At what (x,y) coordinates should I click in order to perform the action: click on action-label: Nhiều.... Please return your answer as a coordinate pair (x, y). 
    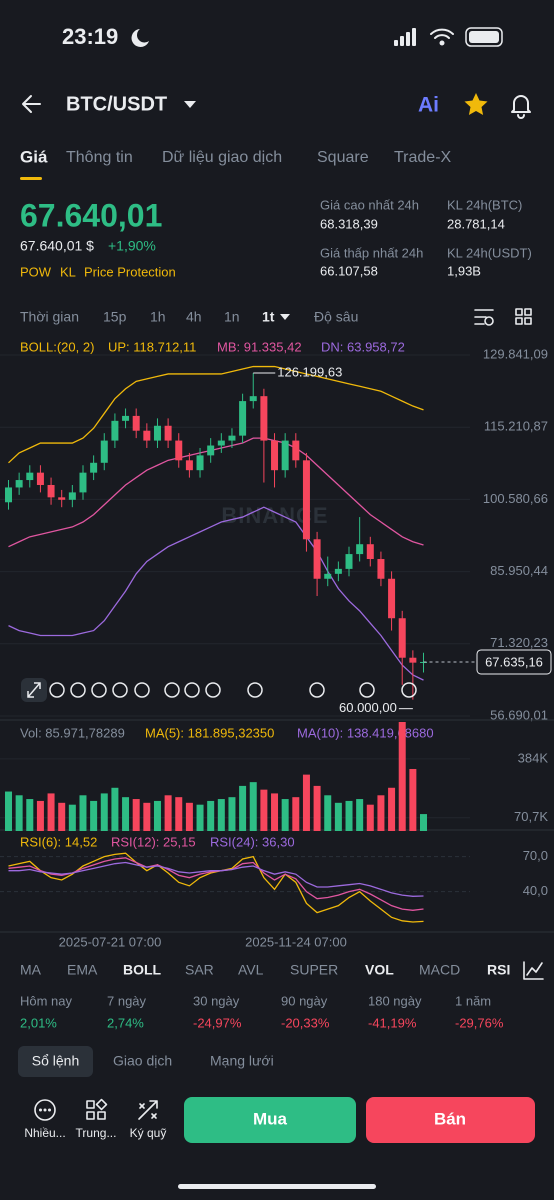
    Looking at the image, I should click on (44, 1133).